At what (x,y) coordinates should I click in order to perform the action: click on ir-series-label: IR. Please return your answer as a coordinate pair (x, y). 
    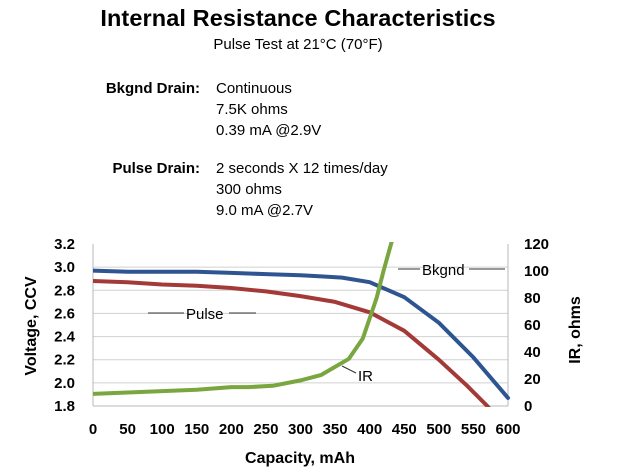
    Looking at the image, I should click on (365, 376).